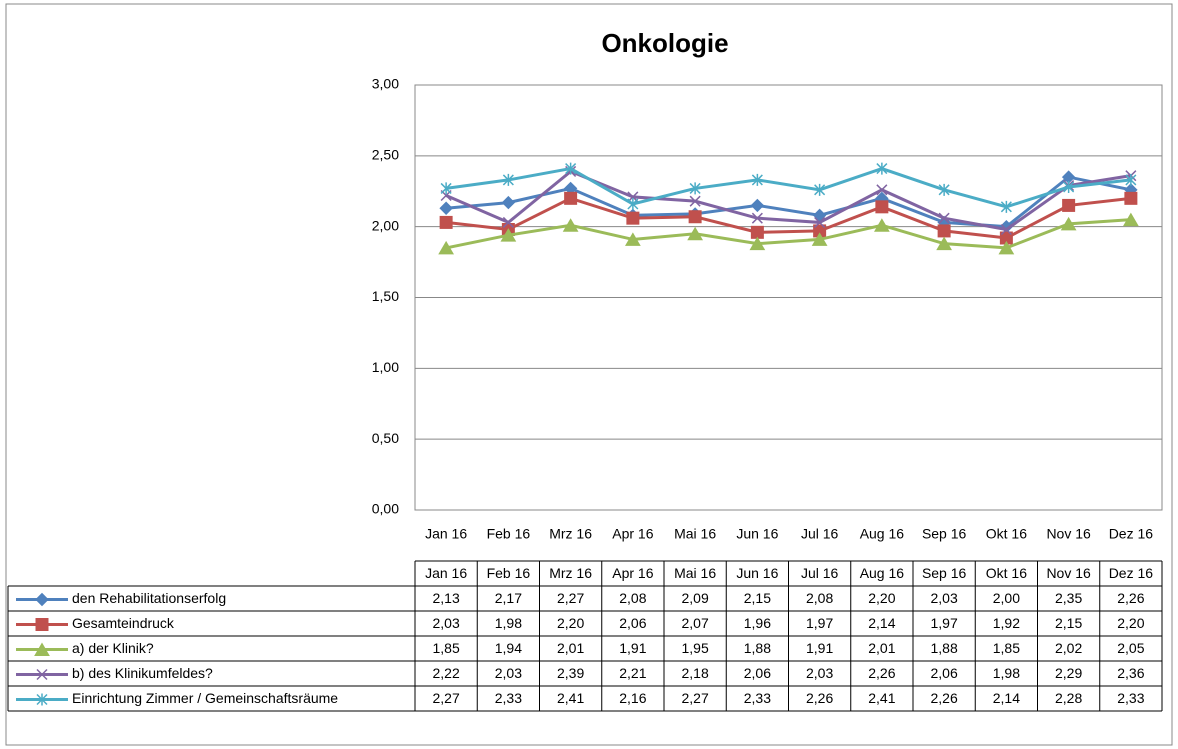 This screenshot has height=749, width=1178. I want to click on table-header: Nov 16, so click(1068, 573).